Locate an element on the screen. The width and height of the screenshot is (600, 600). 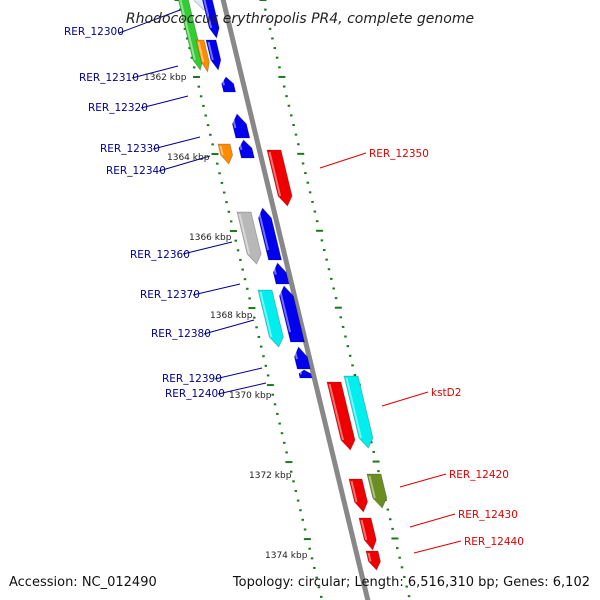
gene-label-rer-12370: RER_12370 is located at coordinates (170, 295).